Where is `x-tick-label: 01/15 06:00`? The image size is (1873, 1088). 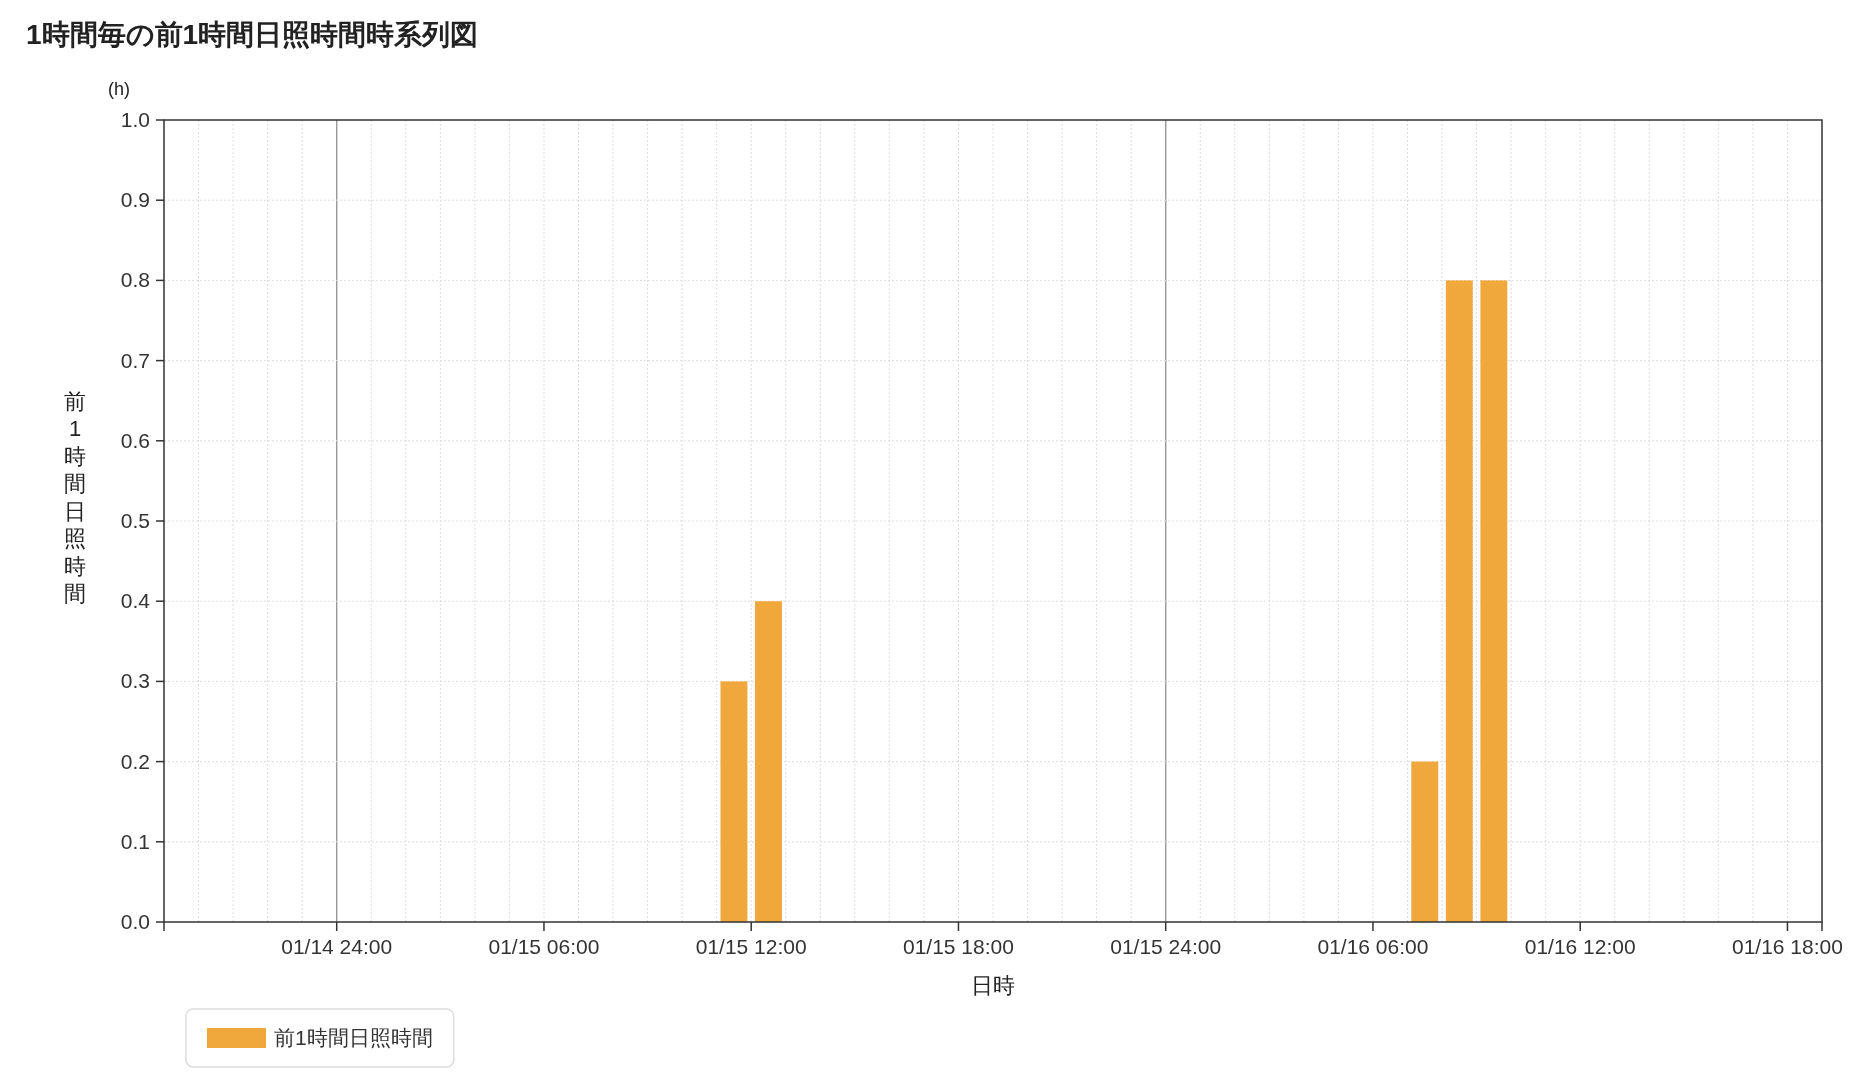
x-tick-label: 01/15 06:00 is located at coordinates (544, 946).